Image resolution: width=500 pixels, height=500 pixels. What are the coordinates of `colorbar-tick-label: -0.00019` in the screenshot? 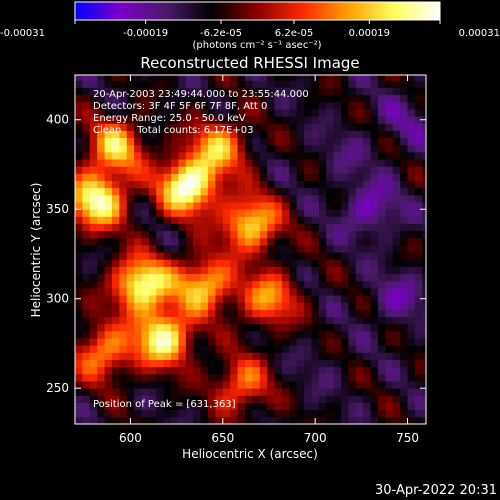 It's located at (145, 33).